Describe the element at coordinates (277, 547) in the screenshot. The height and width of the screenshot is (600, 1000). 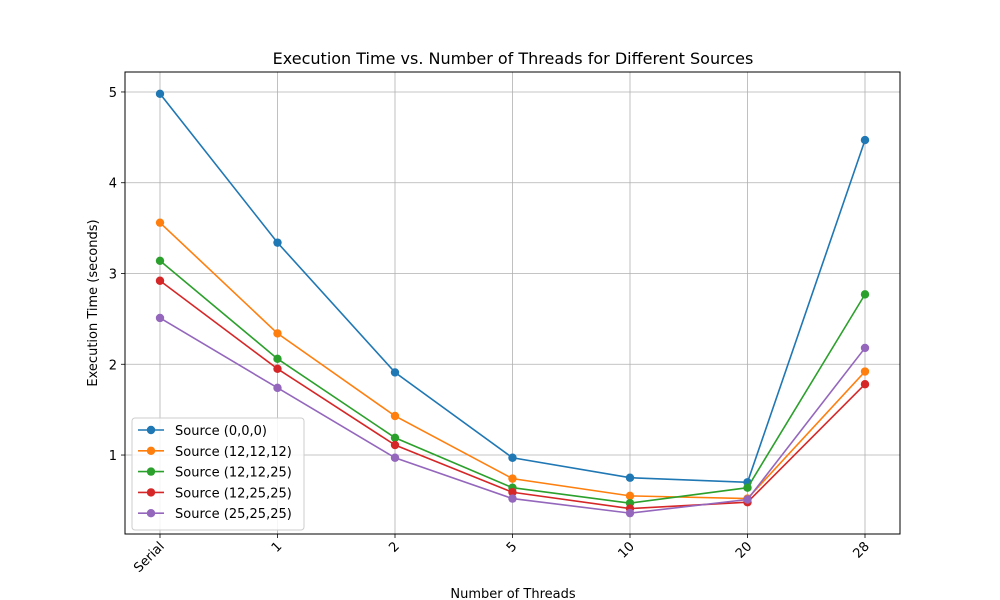
I see `x-tick-label: 1` at that location.